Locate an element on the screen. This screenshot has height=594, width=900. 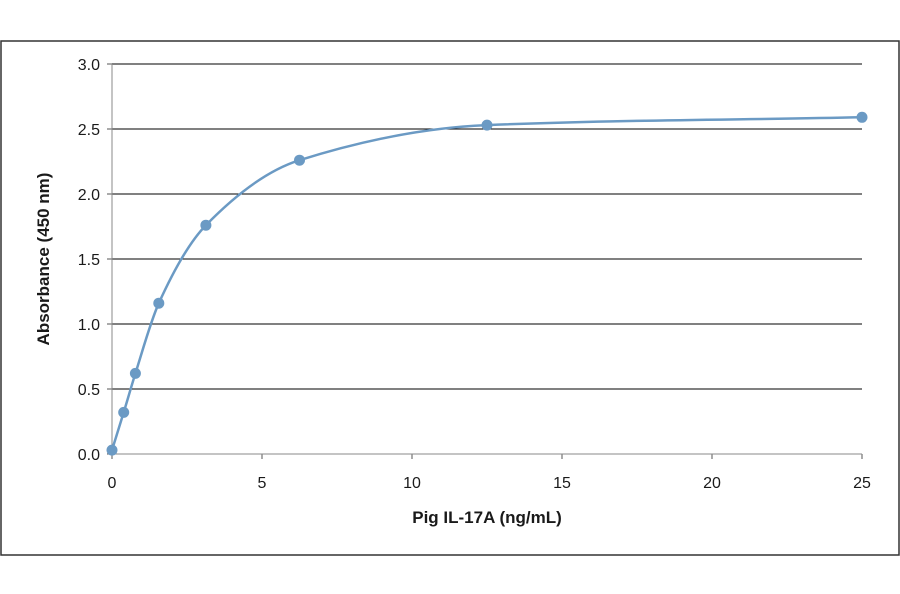
x-tick-label: 20 is located at coordinates (712, 483).